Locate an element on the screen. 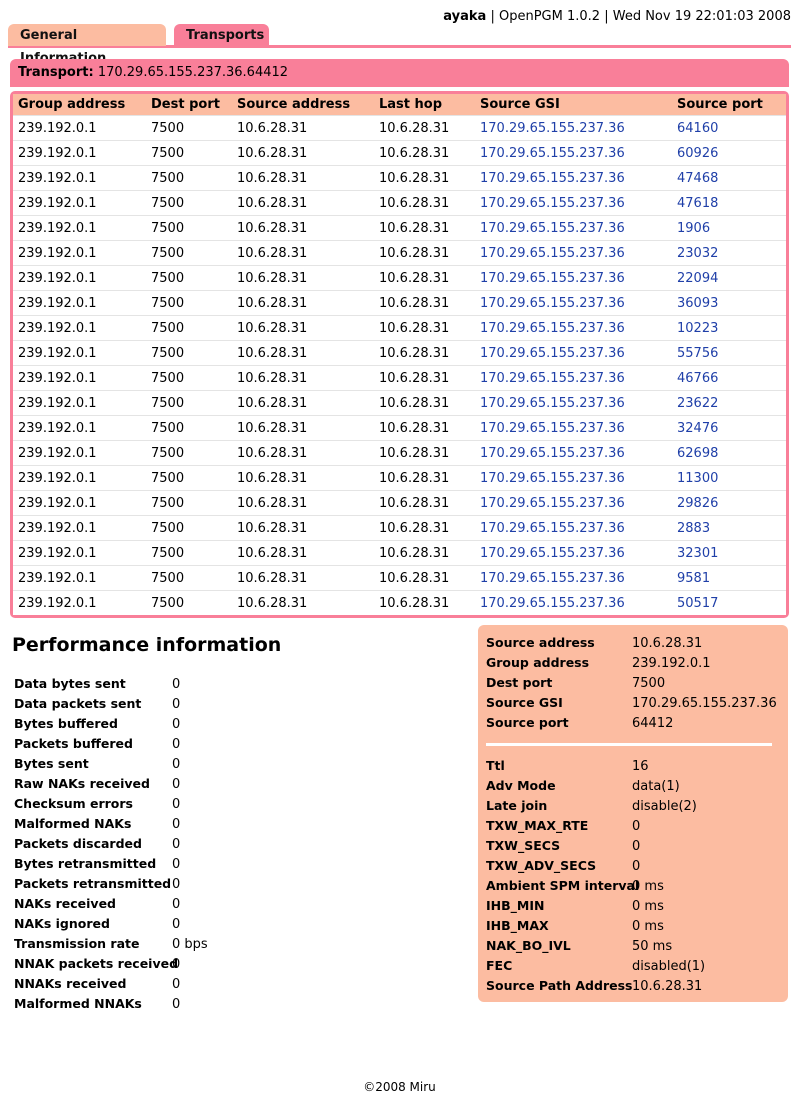  detail-label: Source port is located at coordinates (527, 722).